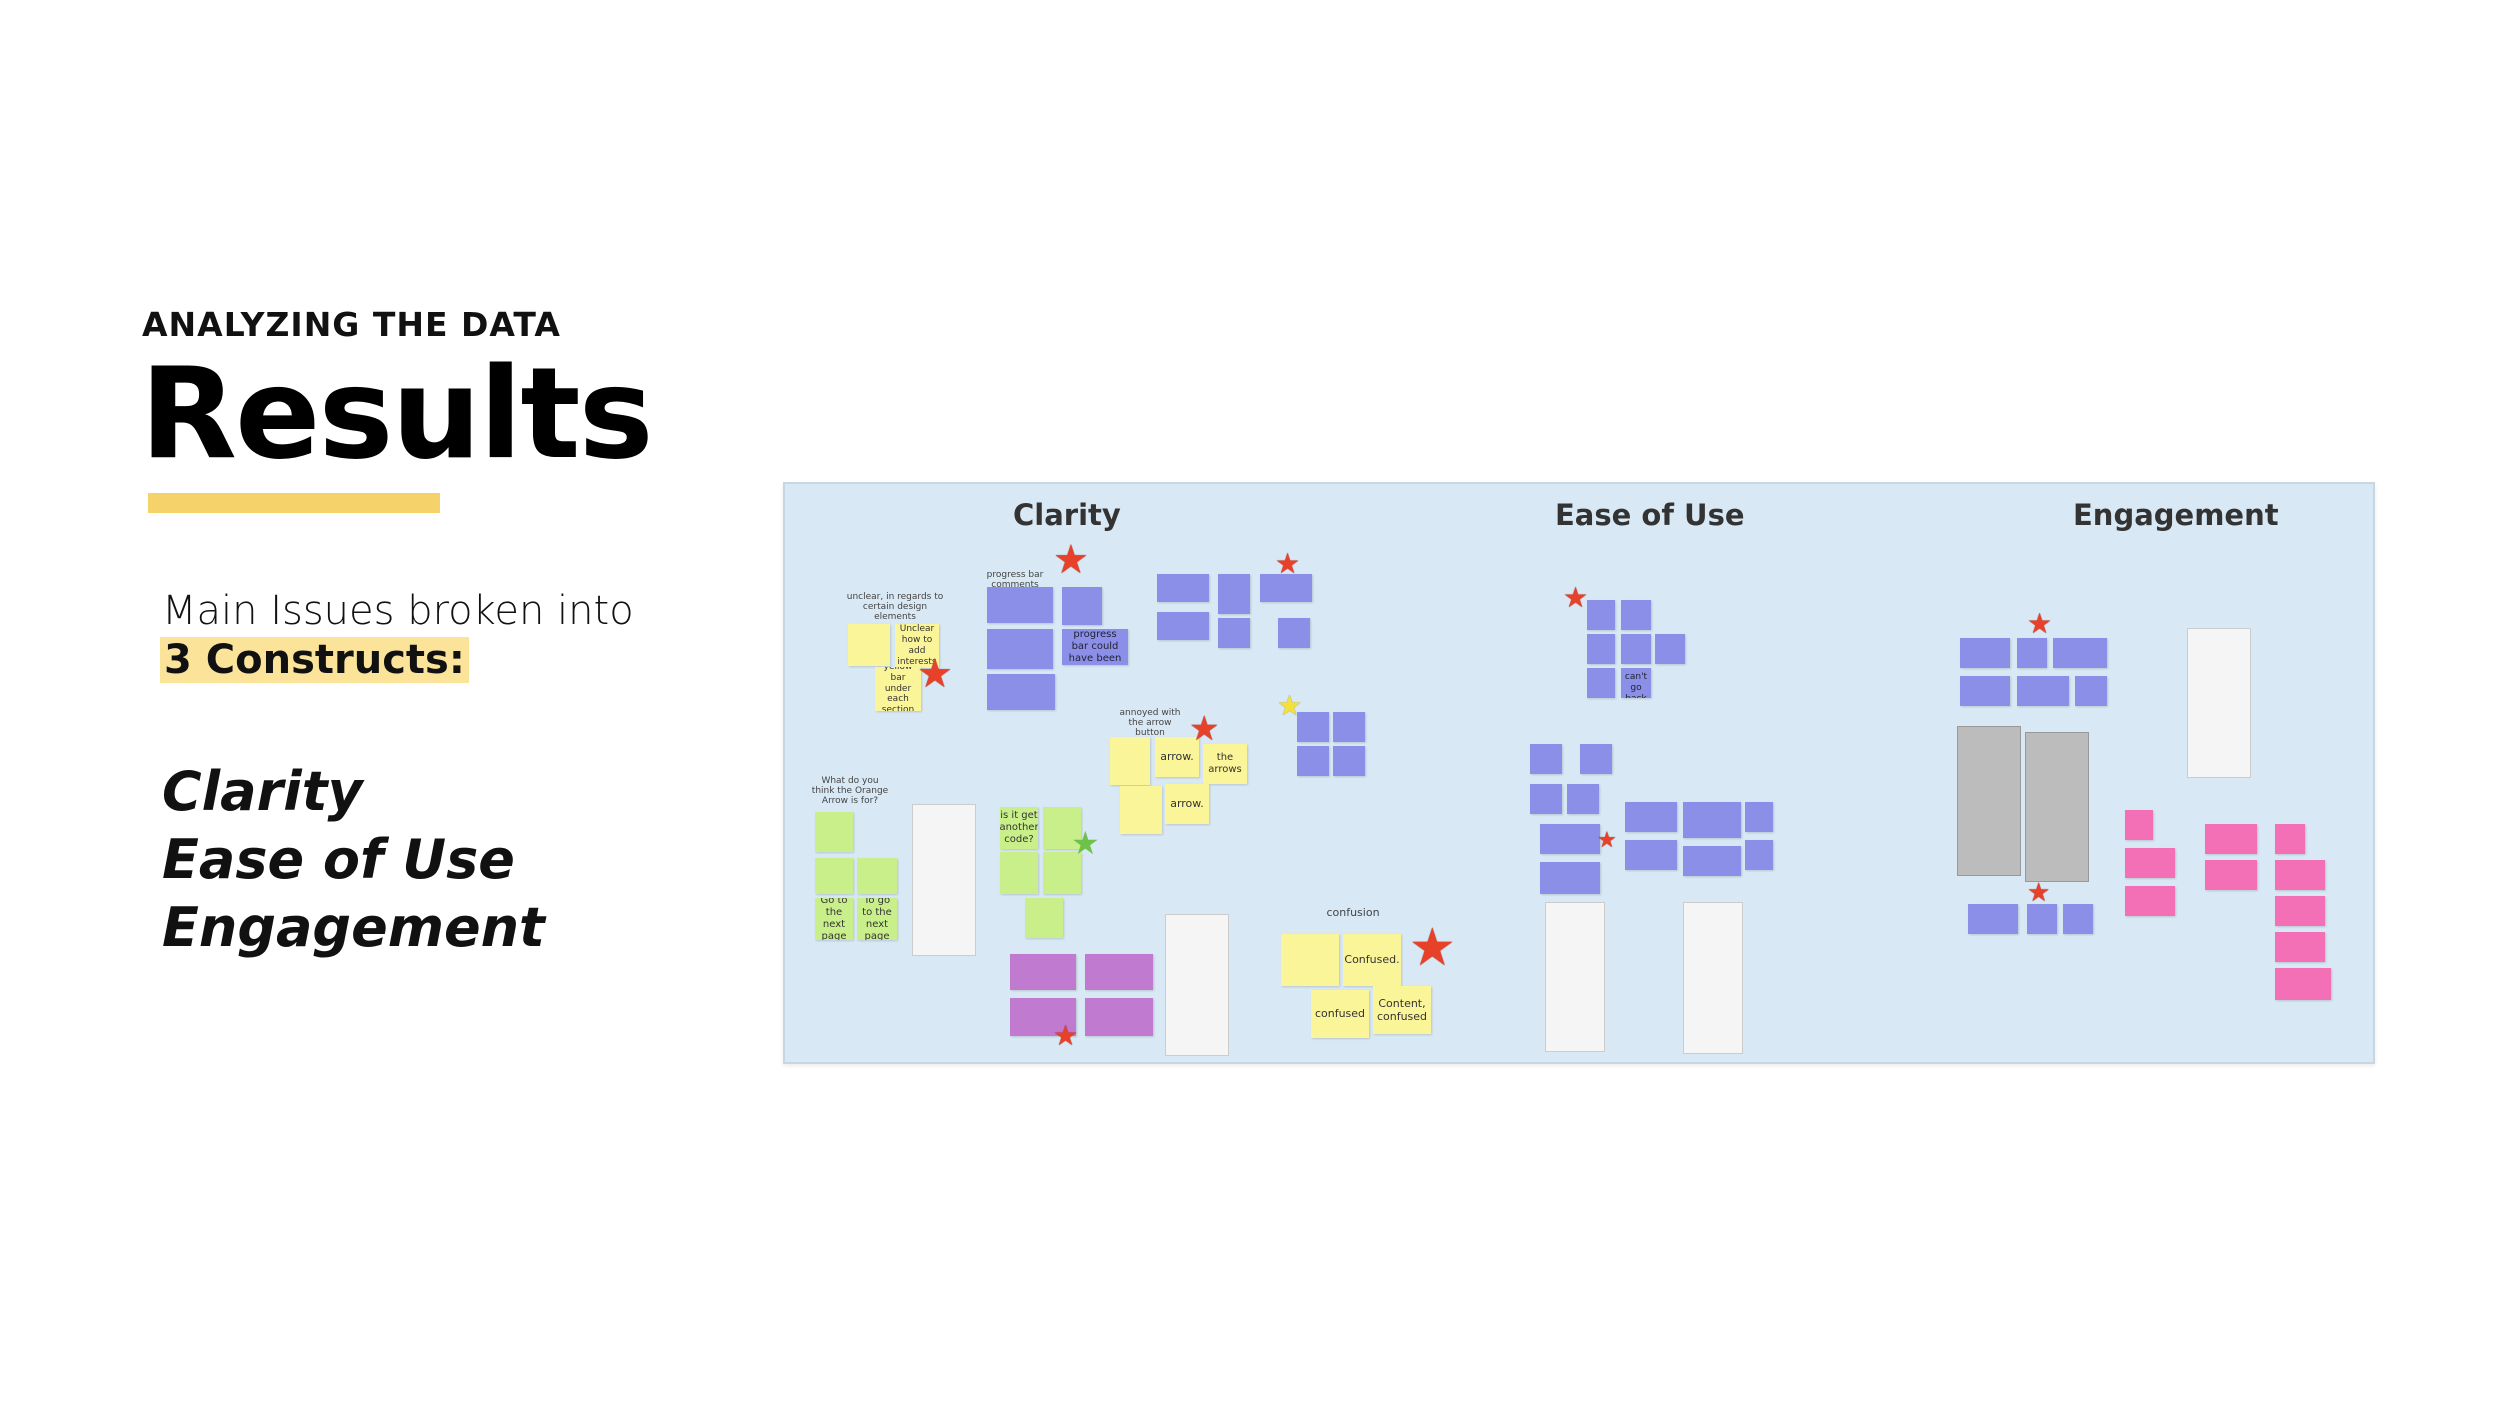 Image resolution: width=2500 pixels, height=1406 pixels. I want to click on title-underline, so click(294, 503).